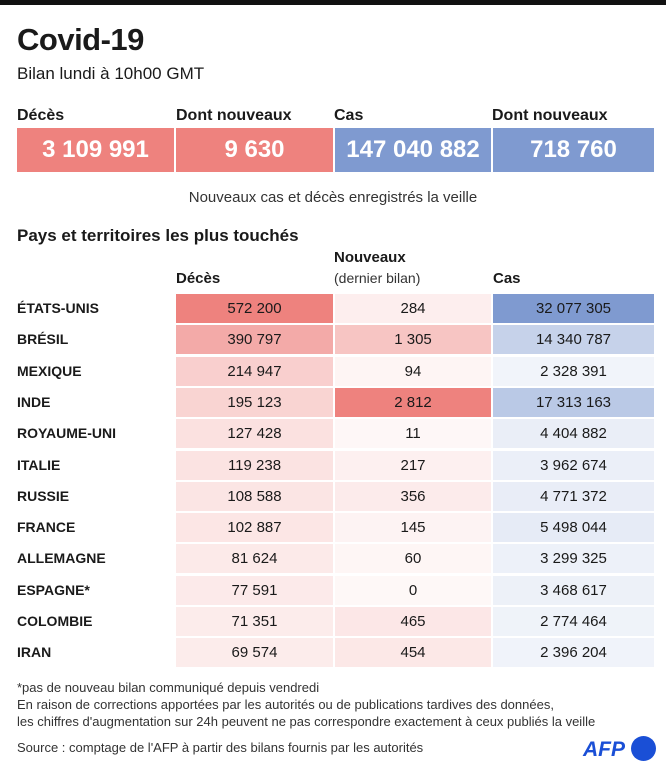  What do you see at coordinates (413, 528) in the screenshot?
I see `cell-new: 145` at bounding box center [413, 528].